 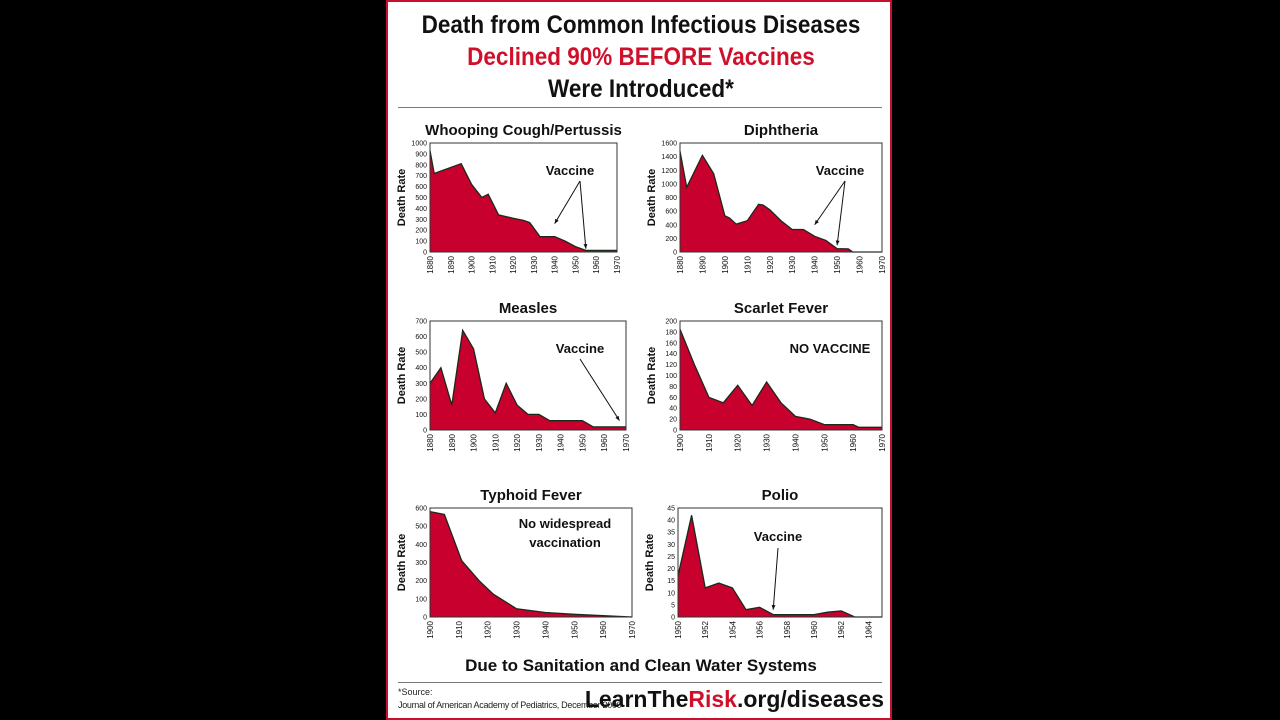 I want to click on x-tick-label: 1964, so click(x=868, y=629).